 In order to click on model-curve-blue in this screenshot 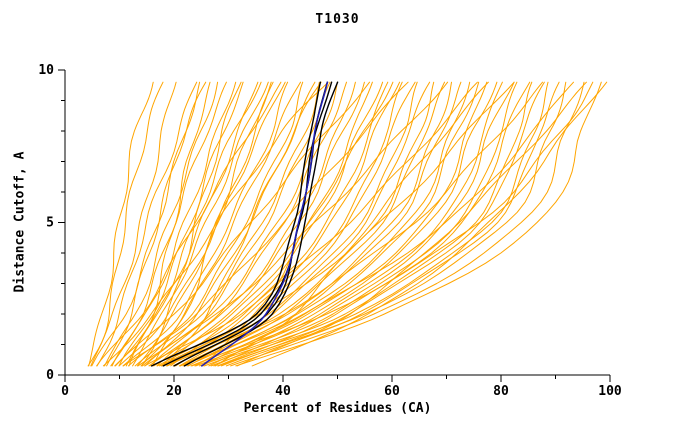, I will do `click(265, 224)`.